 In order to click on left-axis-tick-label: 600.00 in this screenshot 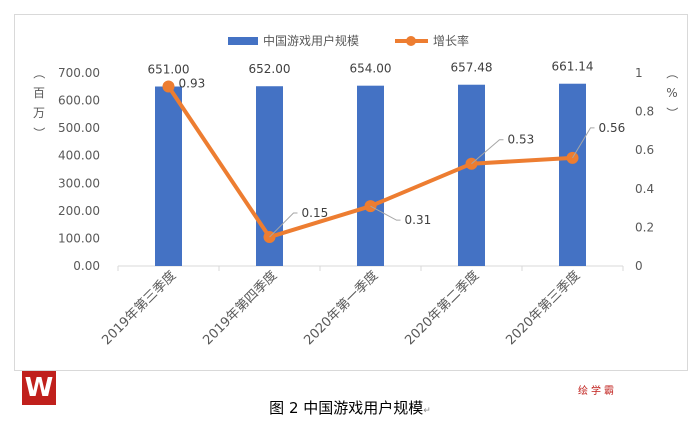, I will do `click(79, 101)`.